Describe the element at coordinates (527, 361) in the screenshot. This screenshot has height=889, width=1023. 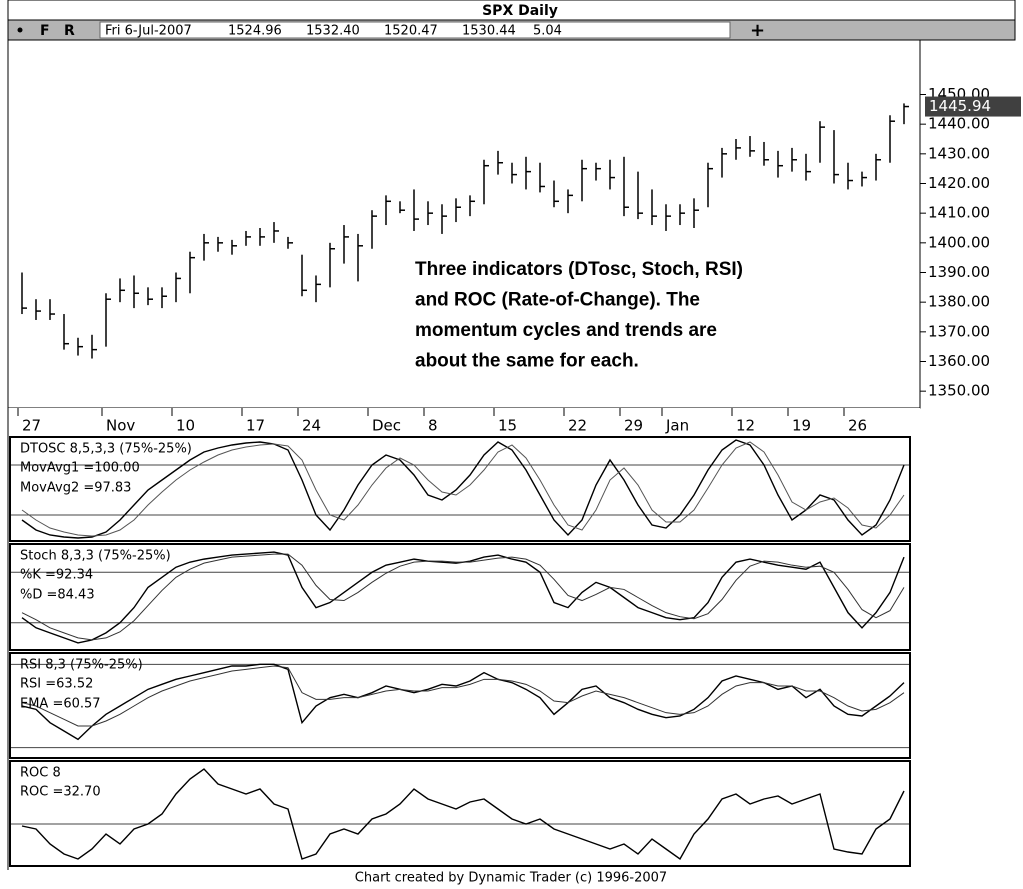
I see `annotation: about the same for each.` at that location.